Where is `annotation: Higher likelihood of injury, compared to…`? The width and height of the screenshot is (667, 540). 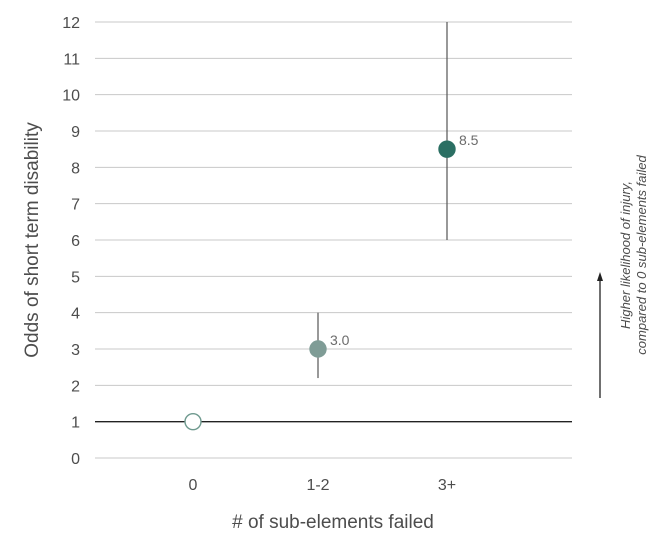
annotation: Higher likelihood of injury, compared to… is located at coordinates (623, 276).